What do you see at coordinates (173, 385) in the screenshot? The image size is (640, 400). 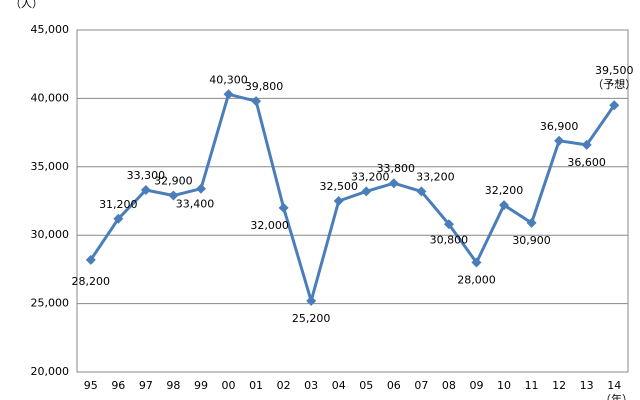 I see `x-tick-label: 98` at bounding box center [173, 385].